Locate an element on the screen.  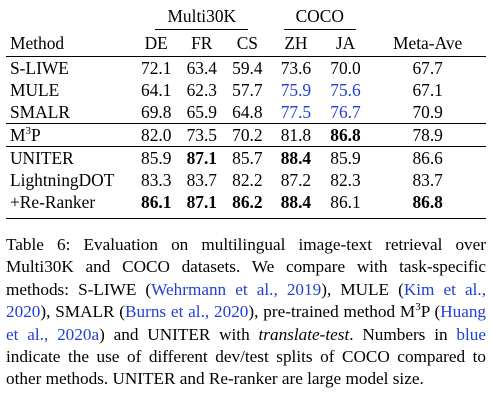
value-cell: 77.5 is located at coordinates (296, 112).